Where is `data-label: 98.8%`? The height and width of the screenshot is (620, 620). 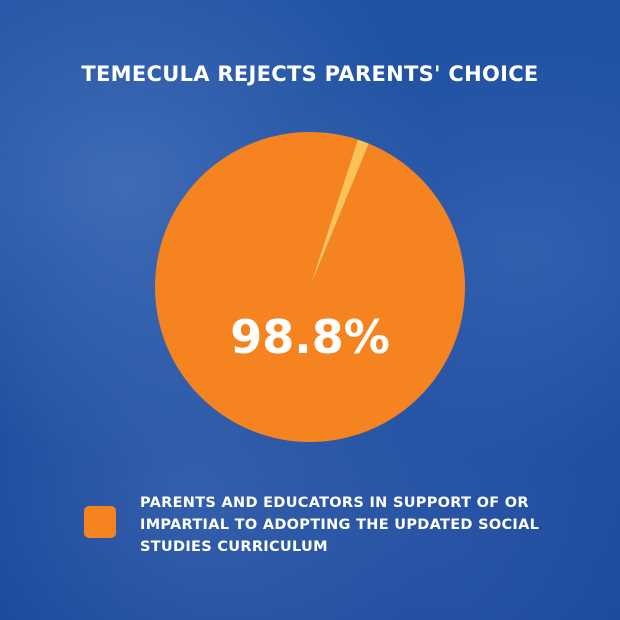
data-label: 98.8% is located at coordinates (310, 337).